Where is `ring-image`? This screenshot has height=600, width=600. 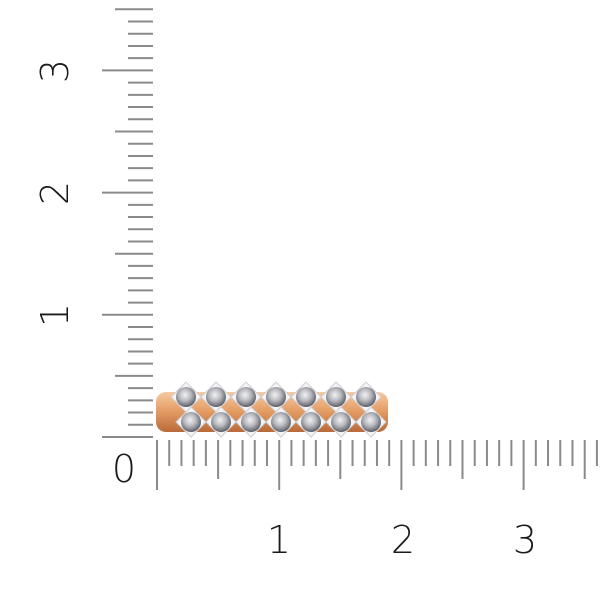
ring-image is located at coordinates (272, 409).